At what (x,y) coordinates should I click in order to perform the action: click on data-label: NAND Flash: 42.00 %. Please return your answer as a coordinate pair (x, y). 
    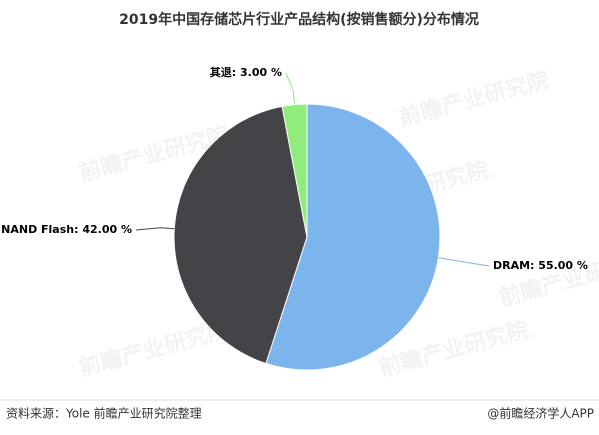
    Looking at the image, I should click on (66, 229).